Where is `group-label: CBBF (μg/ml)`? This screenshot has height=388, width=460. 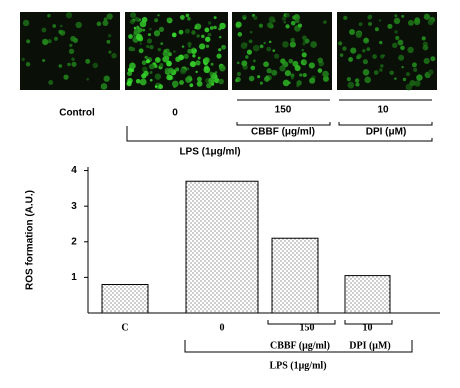 group-label: CBBF (μg/ml) is located at coordinates (300, 345).